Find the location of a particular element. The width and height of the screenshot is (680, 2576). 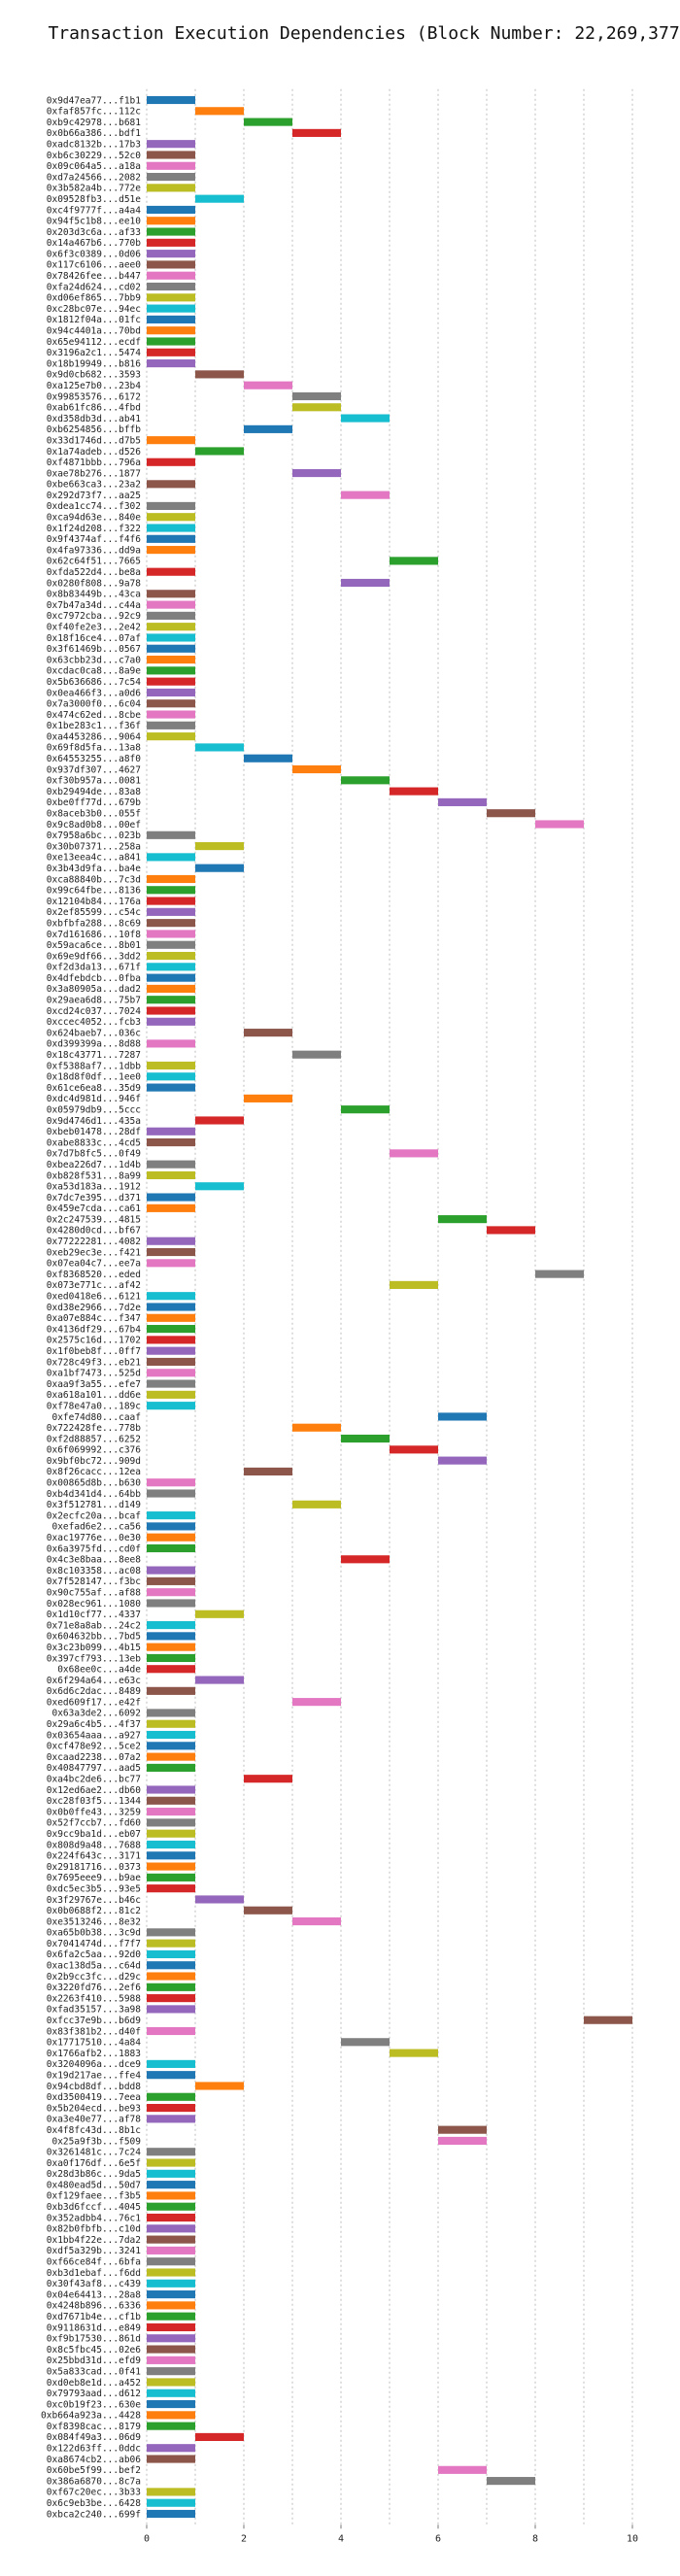

transaction-label: 0xab61fc86...4fbd is located at coordinates (94, 408).